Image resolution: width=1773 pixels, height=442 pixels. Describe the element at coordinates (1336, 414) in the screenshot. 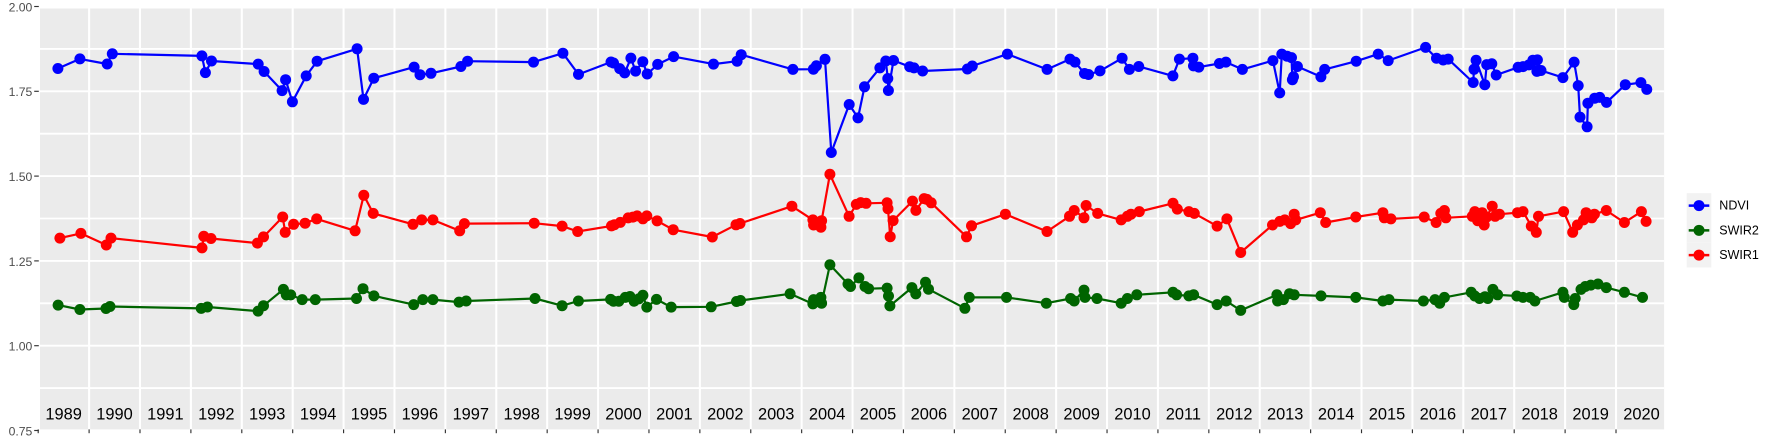

I see `svg-text: 2014` at that location.